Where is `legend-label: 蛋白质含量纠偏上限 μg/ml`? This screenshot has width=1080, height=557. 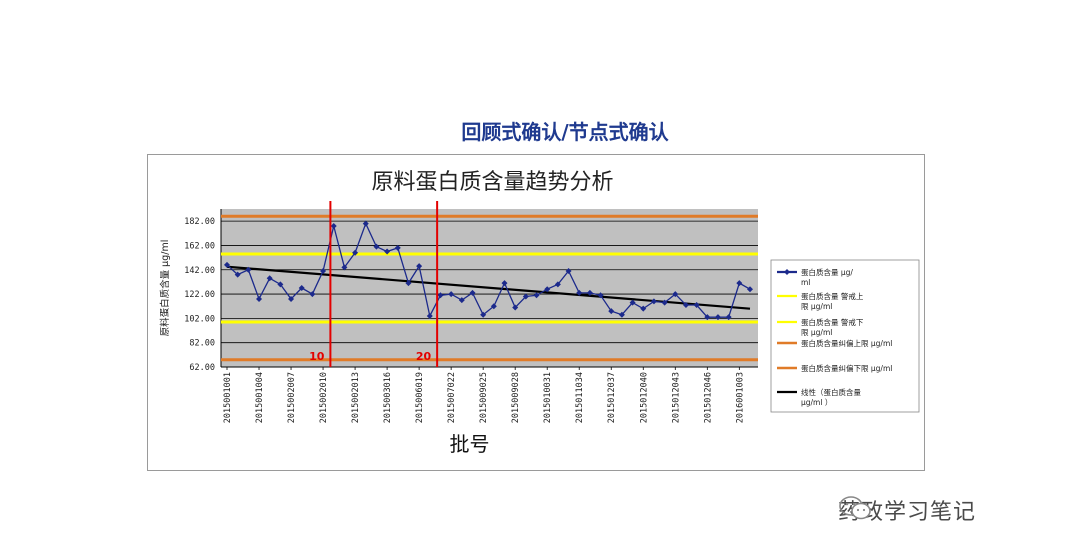 legend-label: 蛋白质含量纠偏上限 μg/ml is located at coordinates (846, 343).